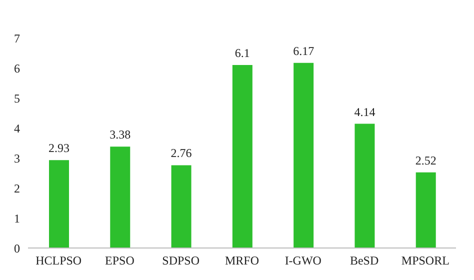 Image resolution: width=474 pixels, height=280 pixels. What do you see at coordinates (17, 68) in the screenshot?
I see `y-tick-label: 6` at bounding box center [17, 68].